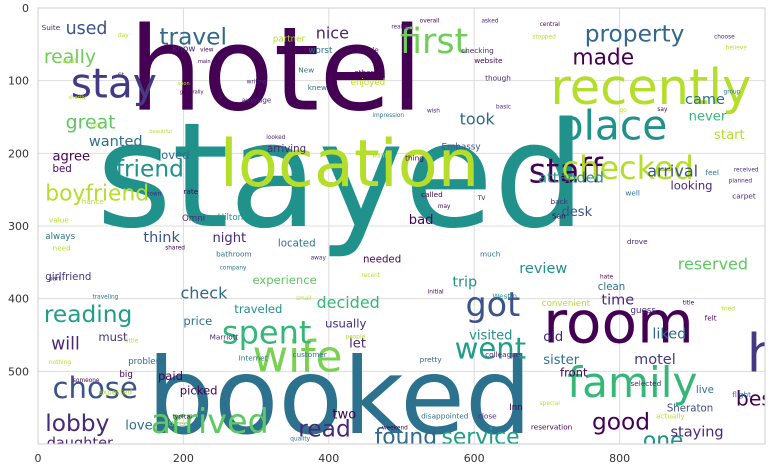 The width and height of the screenshot is (769, 472). What do you see at coordinates (193, 36) in the screenshot?
I see `word-travel: travel` at bounding box center [193, 36].